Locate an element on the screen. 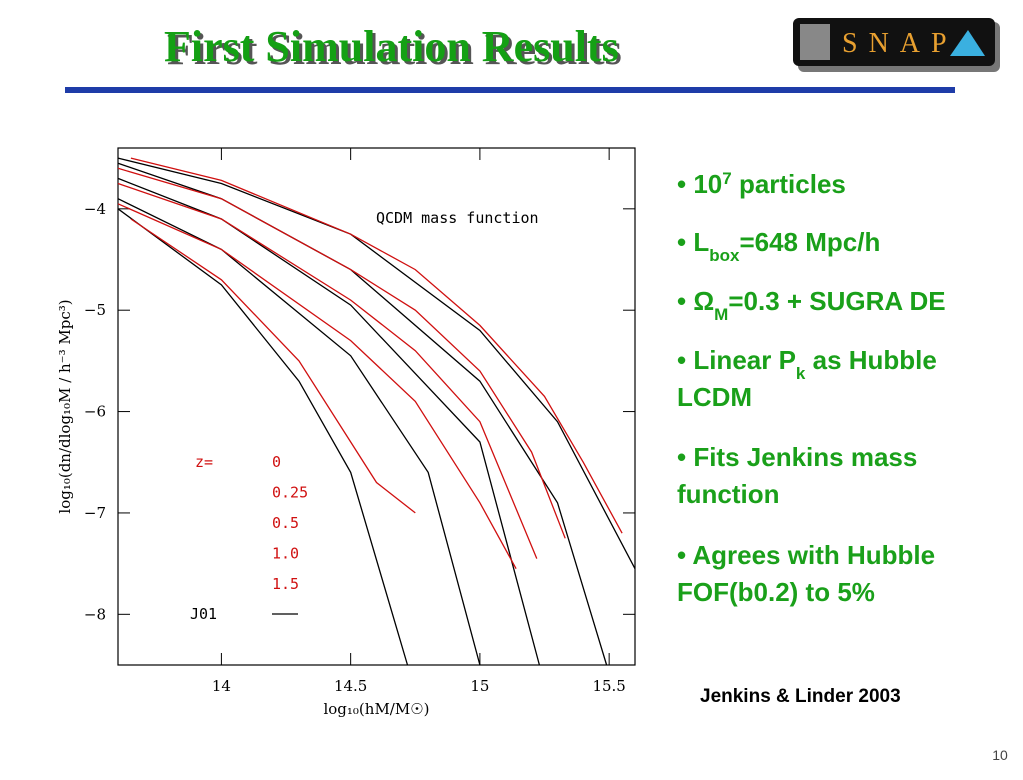  divider is located at coordinates (510, 90).